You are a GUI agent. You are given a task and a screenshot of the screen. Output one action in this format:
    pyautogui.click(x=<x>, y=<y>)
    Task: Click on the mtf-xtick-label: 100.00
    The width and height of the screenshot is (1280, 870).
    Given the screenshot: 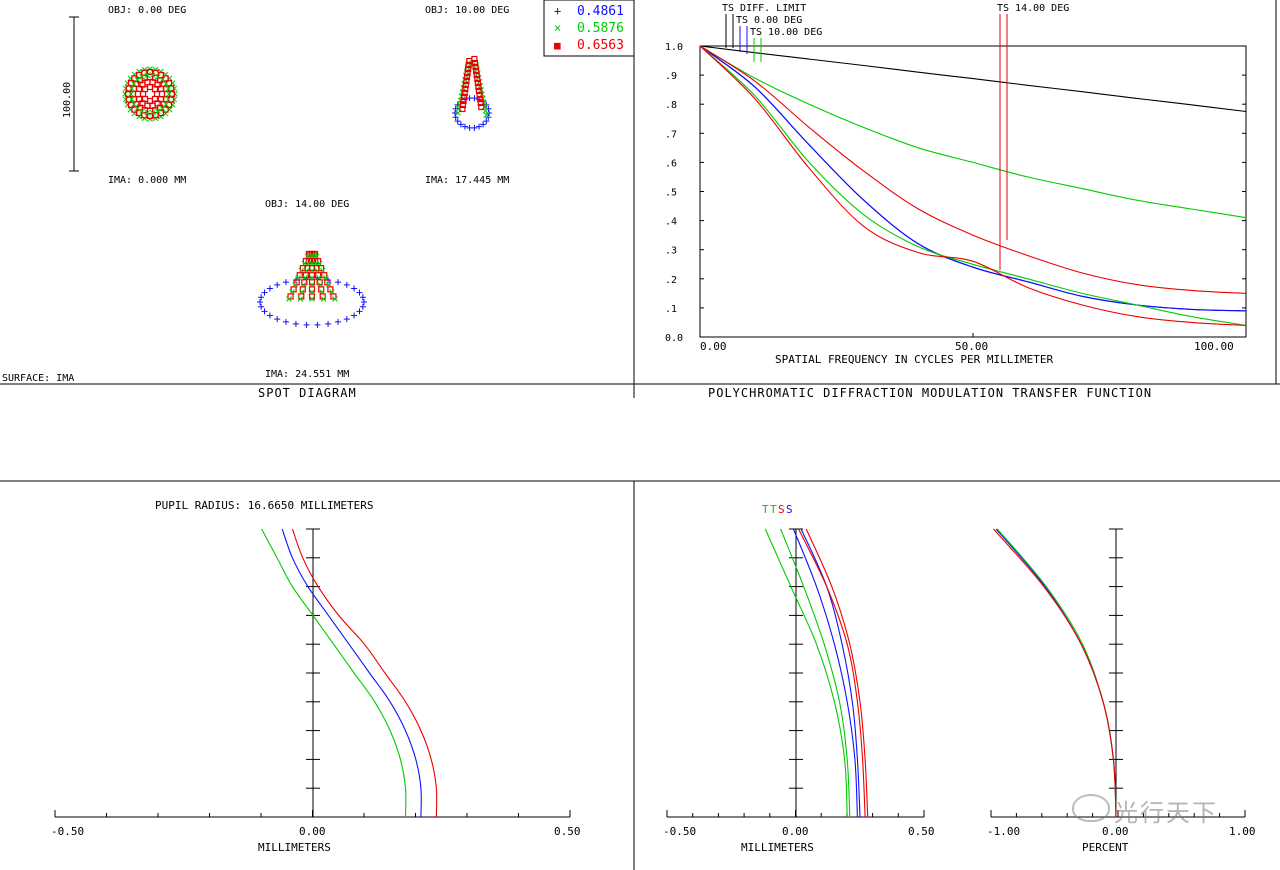 What is the action you would take?
    pyautogui.click(x=1214, y=346)
    